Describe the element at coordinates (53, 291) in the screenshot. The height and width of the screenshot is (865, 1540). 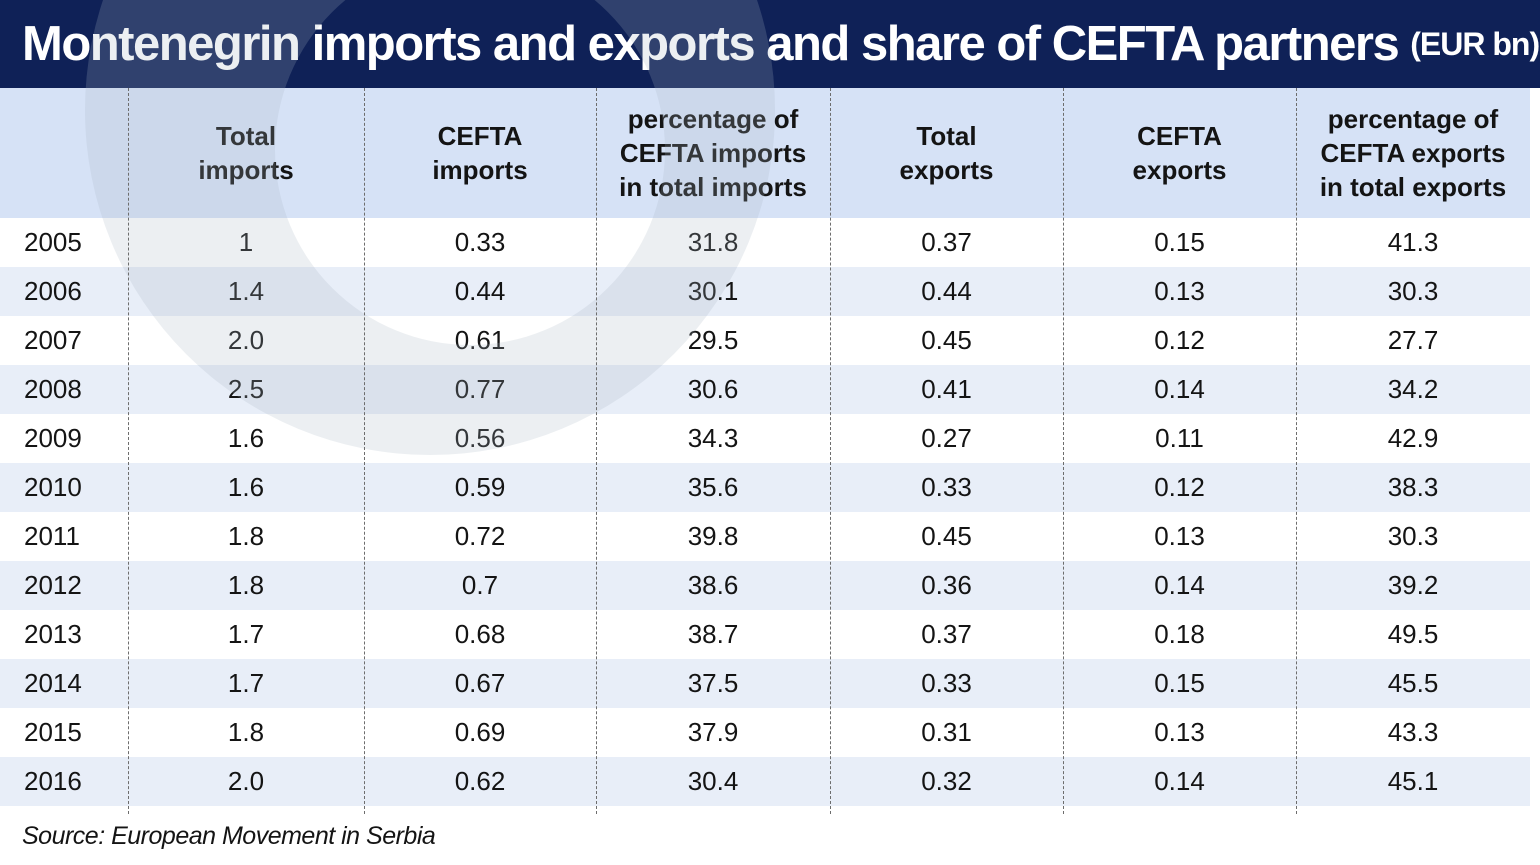
I see `year-cell: 2006` at that location.